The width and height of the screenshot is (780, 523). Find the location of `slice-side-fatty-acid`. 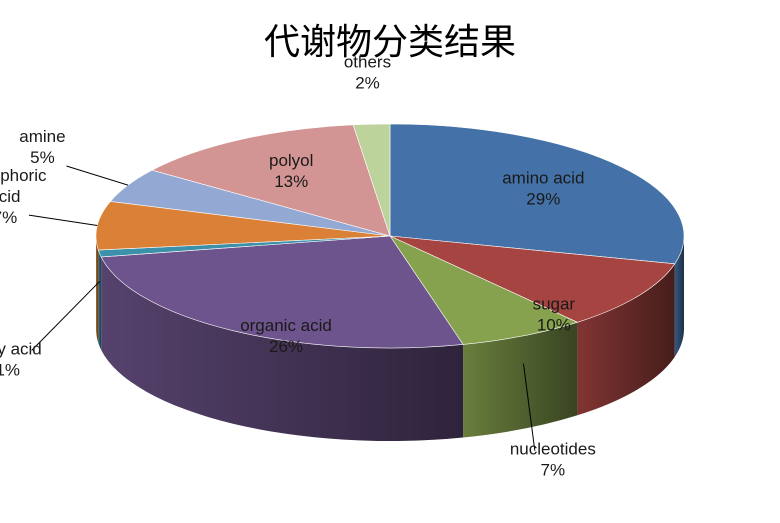

slice-side-fatty-acid is located at coordinates (100, 300).